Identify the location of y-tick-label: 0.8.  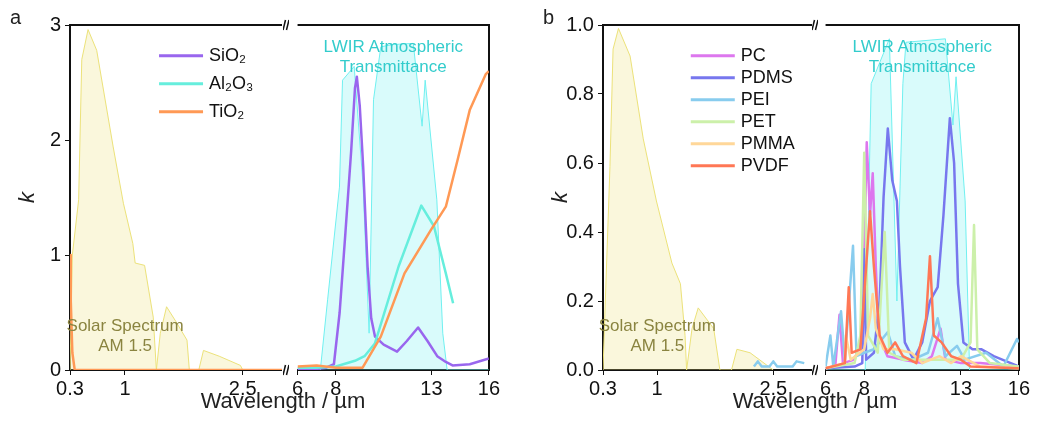
(580, 92).